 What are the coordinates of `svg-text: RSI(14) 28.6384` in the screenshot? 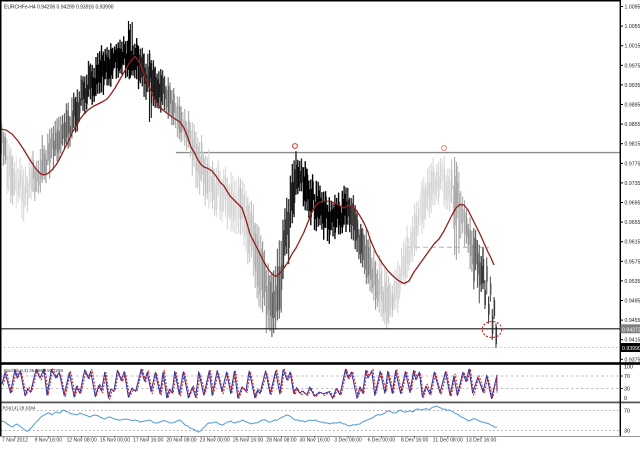 It's located at (20, 408).